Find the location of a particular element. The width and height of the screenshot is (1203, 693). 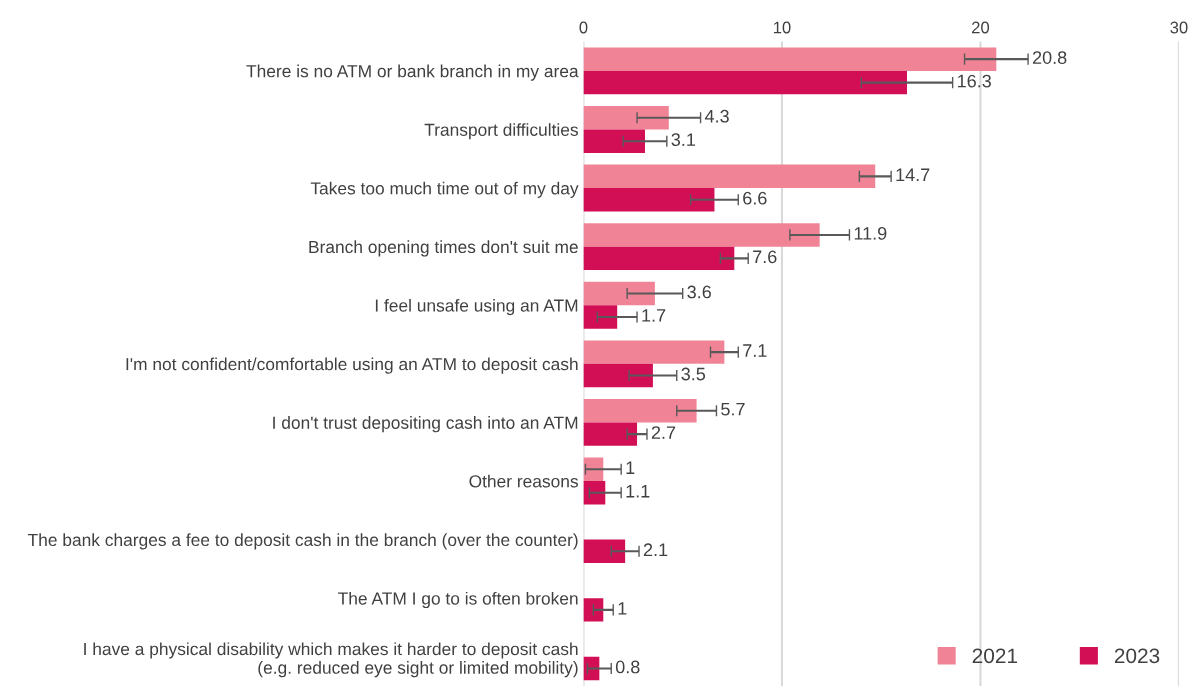

x-tick-label: 10 is located at coordinates (782, 27).